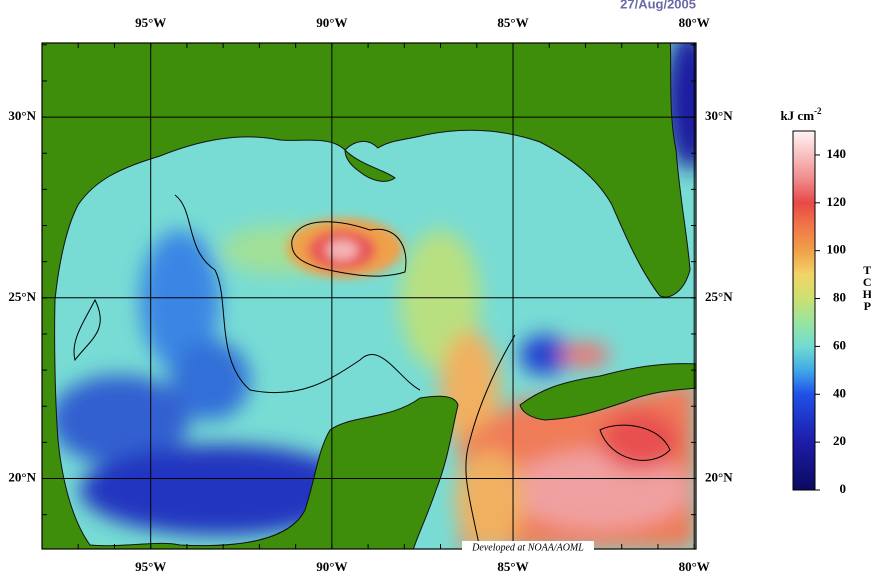  What do you see at coordinates (719, 477) in the screenshot?
I see `lat-label-right: 20°N` at bounding box center [719, 477].